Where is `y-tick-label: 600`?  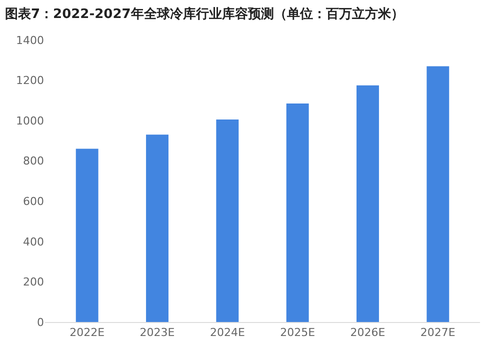 y-tick-label: 600 is located at coordinates (33, 201).